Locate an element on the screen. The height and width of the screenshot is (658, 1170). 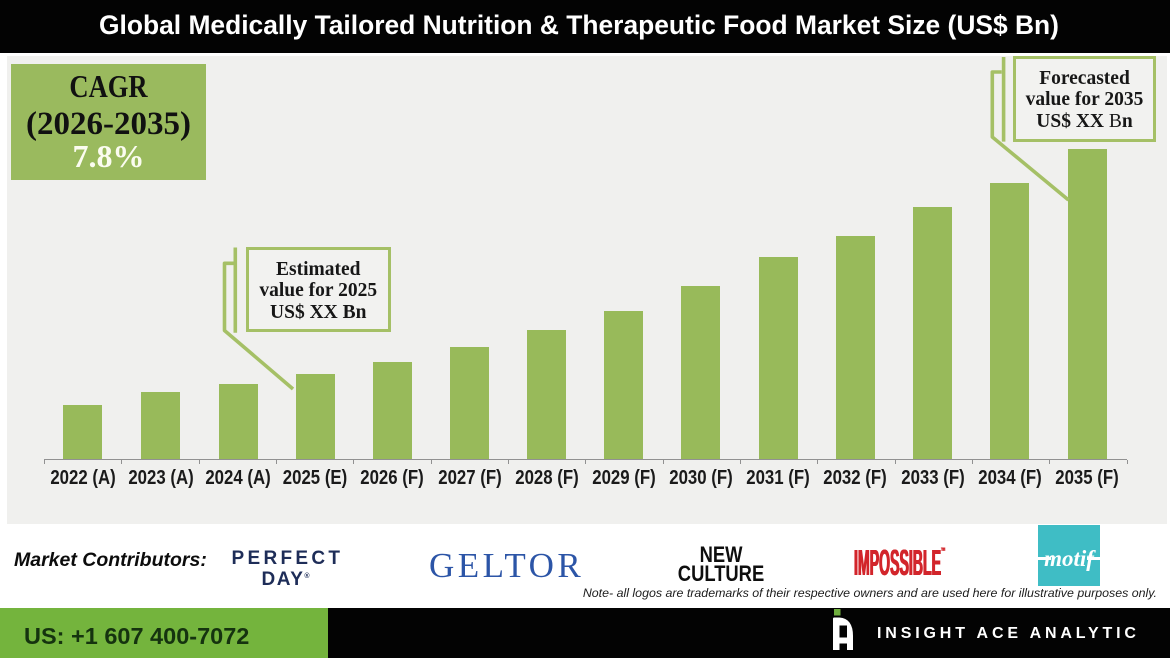
svg-text: motif is located at coordinates (1070, 558).